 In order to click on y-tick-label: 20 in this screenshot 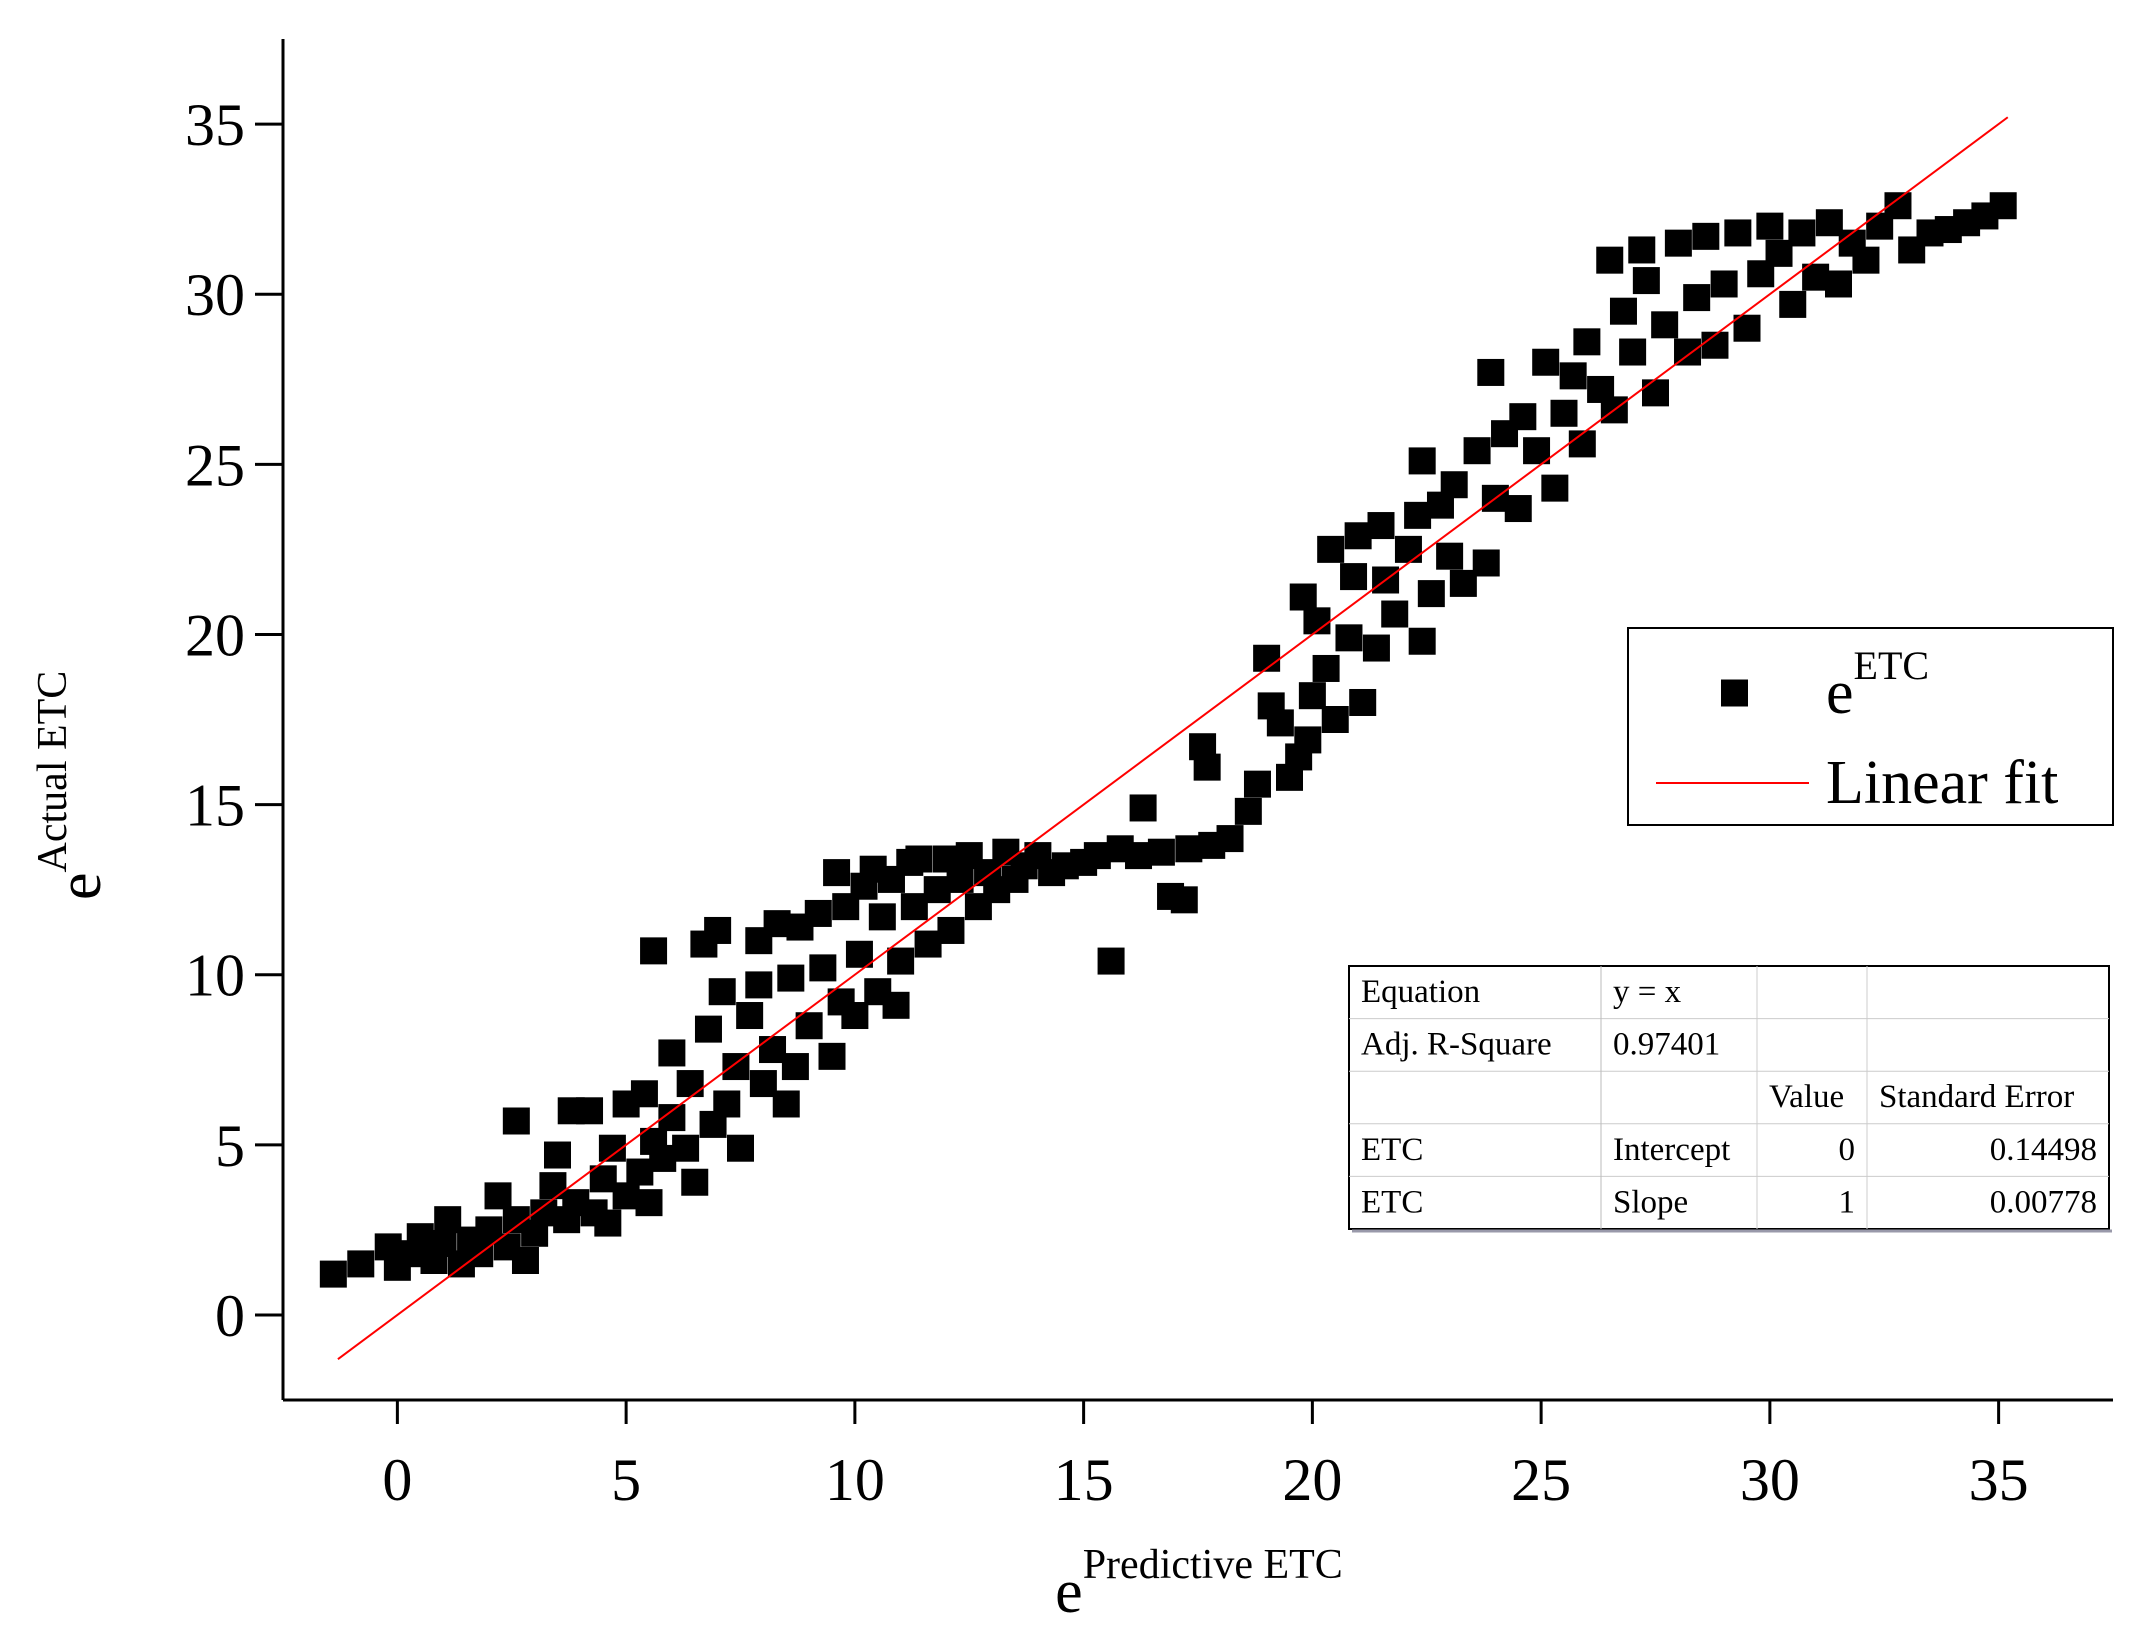, I will do `click(215, 635)`.